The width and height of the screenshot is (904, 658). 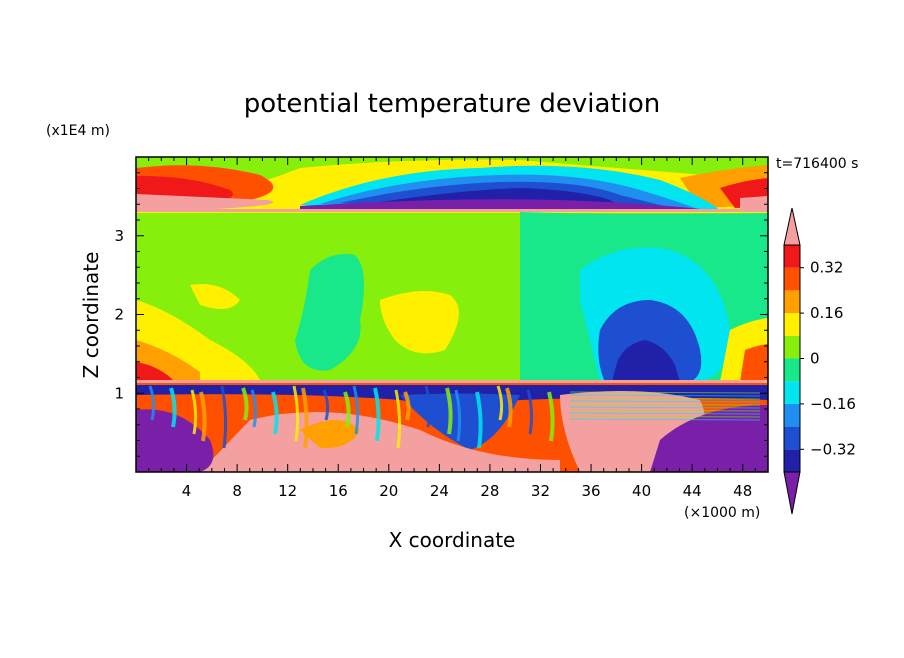 What do you see at coordinates (742, 491) in the screenshot?
I see `x-tick-label: 48` at bounding box center [742, 491].